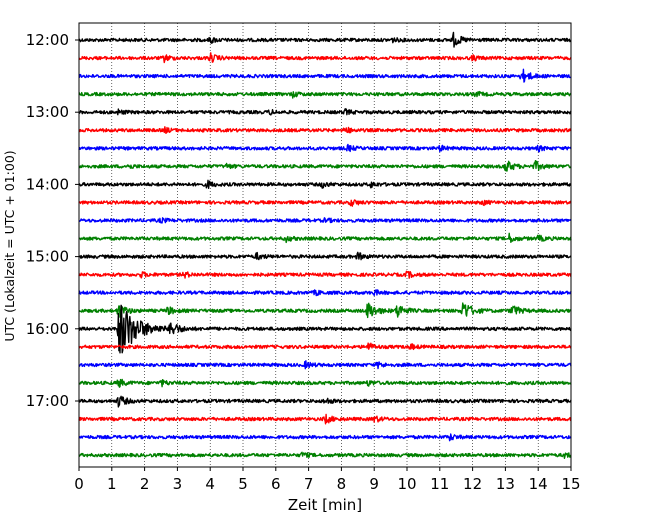 The image size is (650, 520). I want to click on x-tick-label: 12, so click(472, 484).